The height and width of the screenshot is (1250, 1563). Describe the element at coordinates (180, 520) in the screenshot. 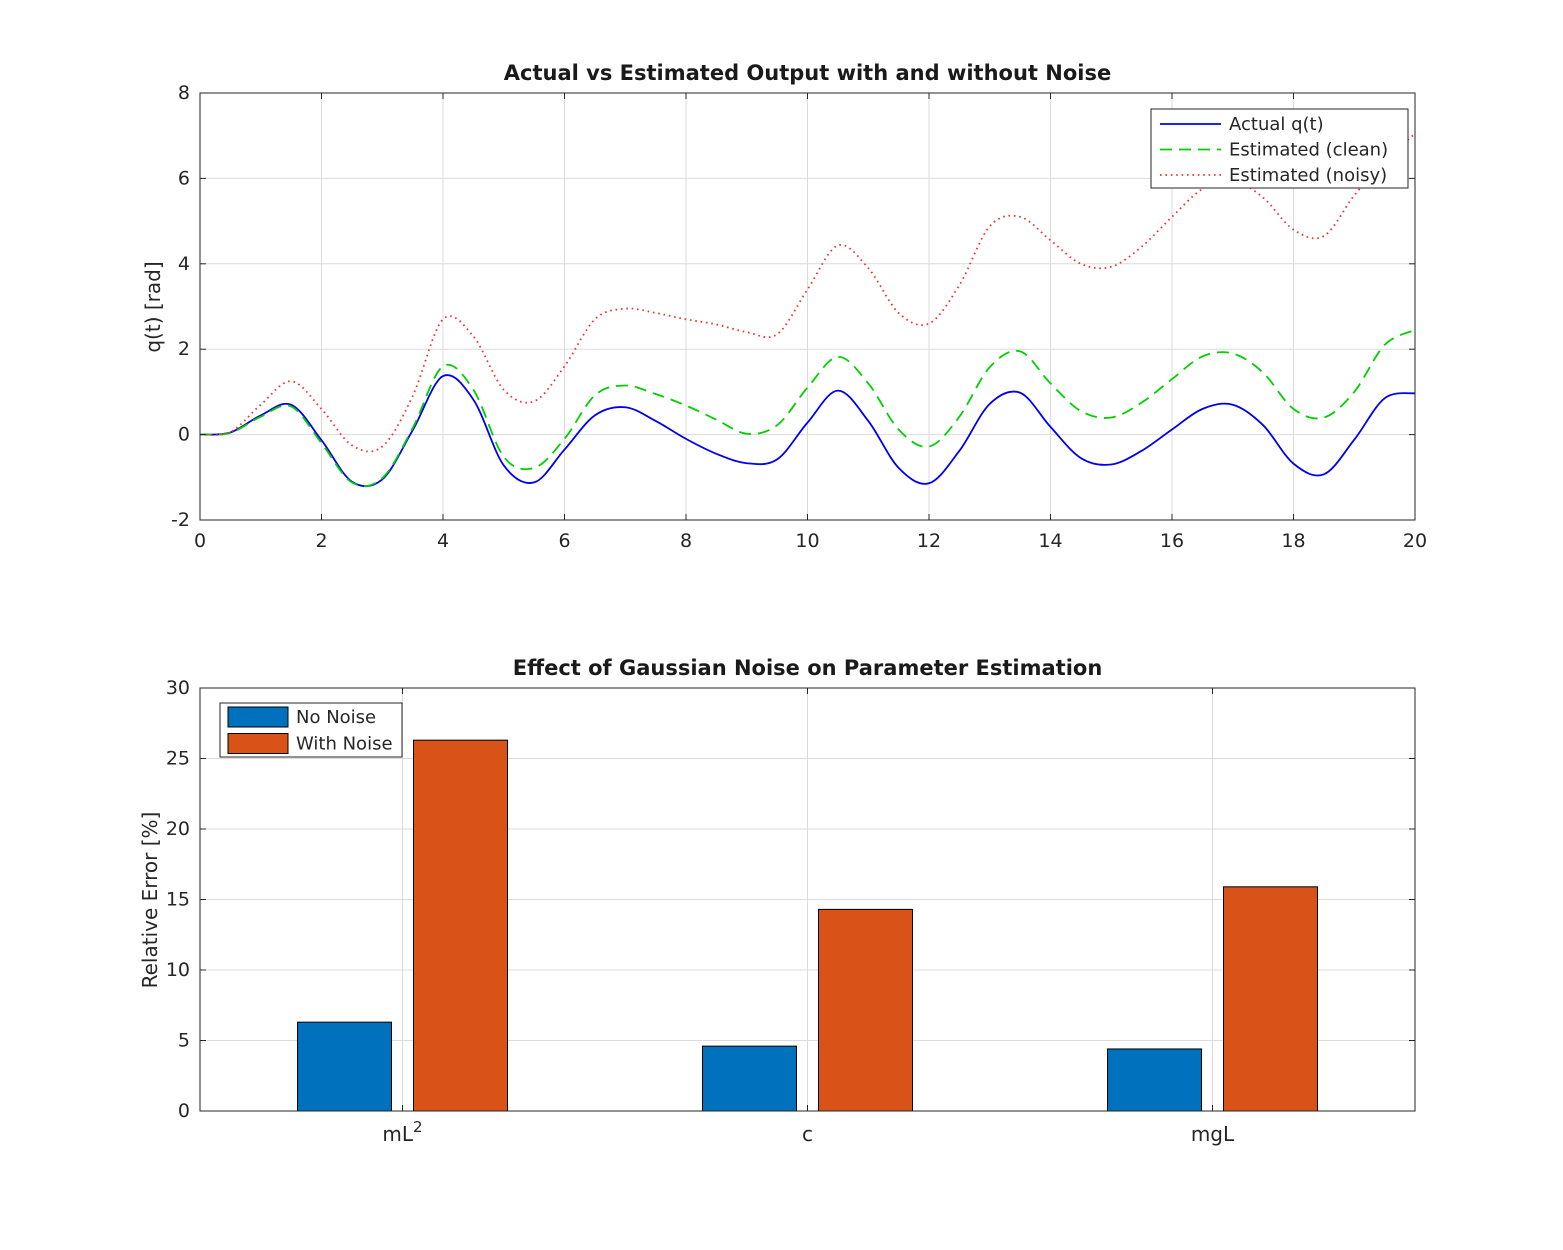

I see `y-tick-label: -2` at that location.